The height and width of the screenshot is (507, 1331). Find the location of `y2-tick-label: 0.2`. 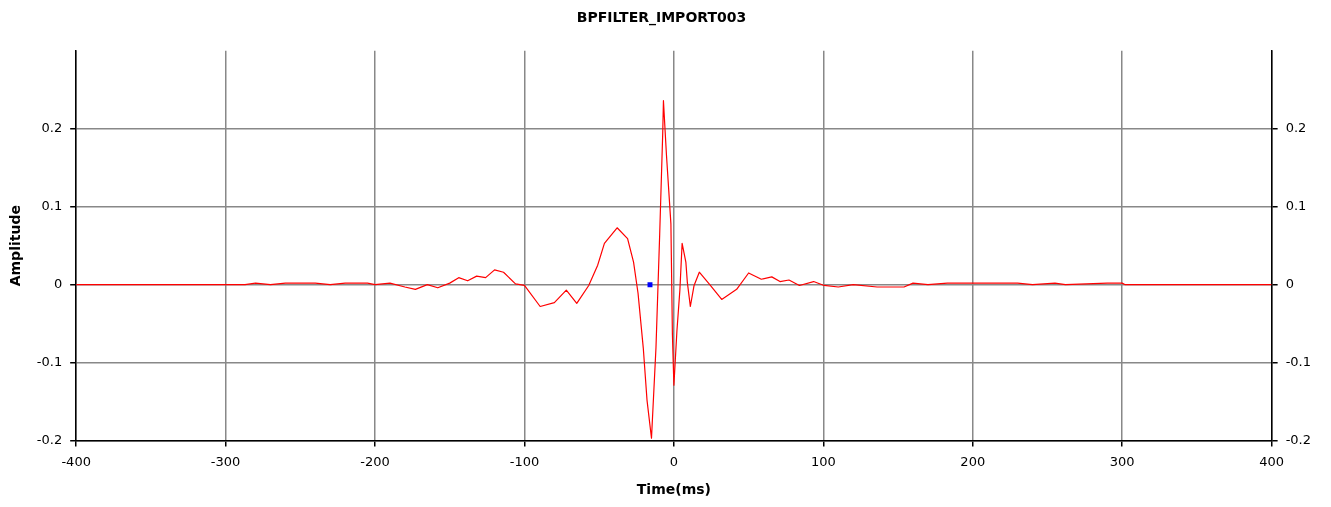

y2-tick-label: 0.2 is located at coordinates (1296, 128).